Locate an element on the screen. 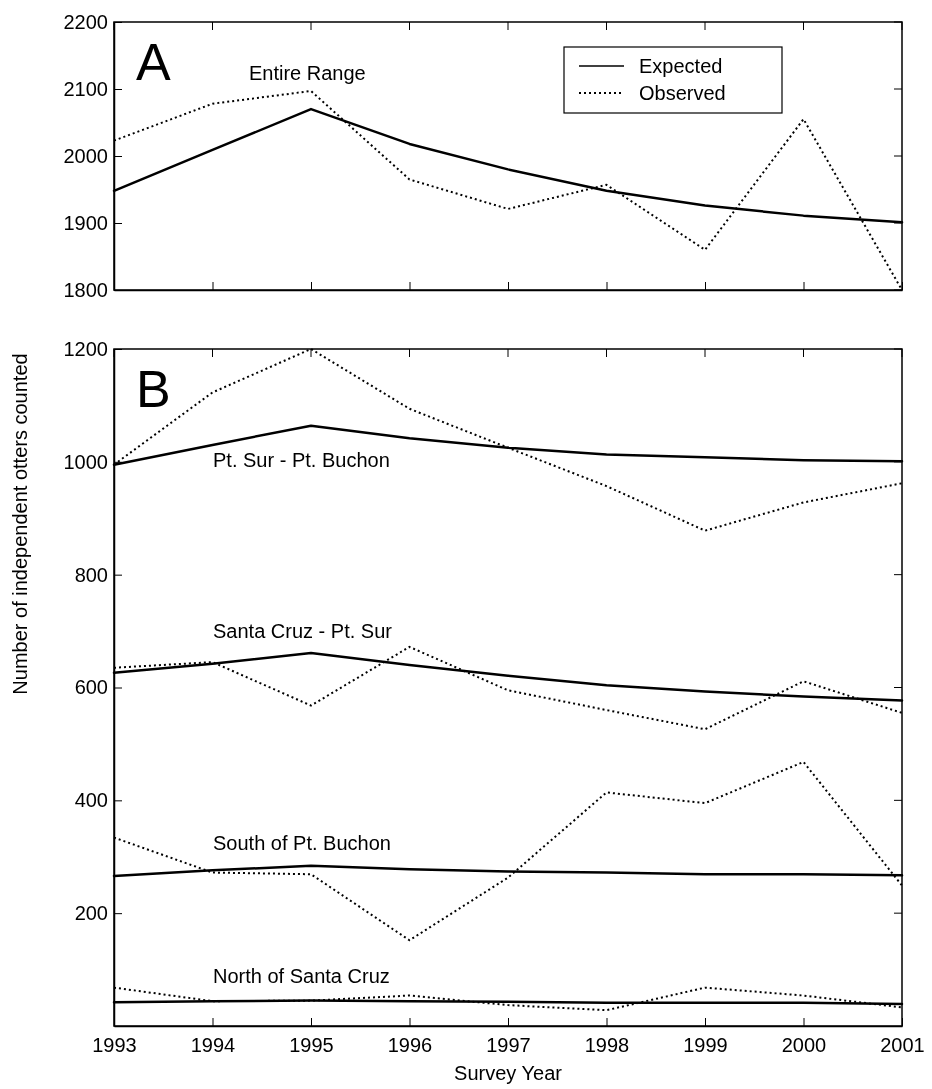  x-tick-label: 2000 is located at coordinates (804, 1045).